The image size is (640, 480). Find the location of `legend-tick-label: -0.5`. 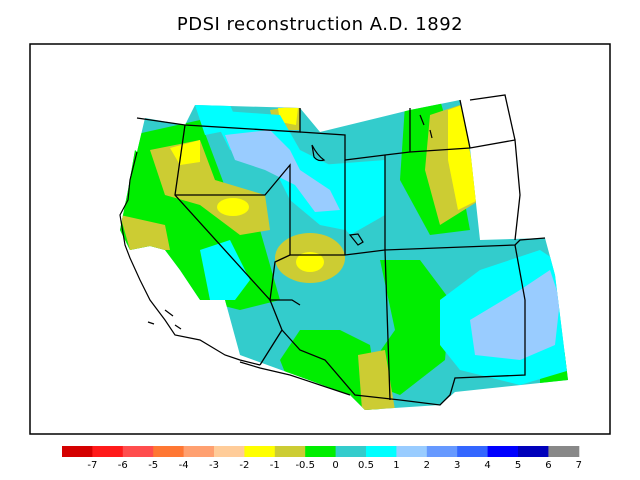

legend-tick-label: -0.5 is located at coordinates (305, 465).